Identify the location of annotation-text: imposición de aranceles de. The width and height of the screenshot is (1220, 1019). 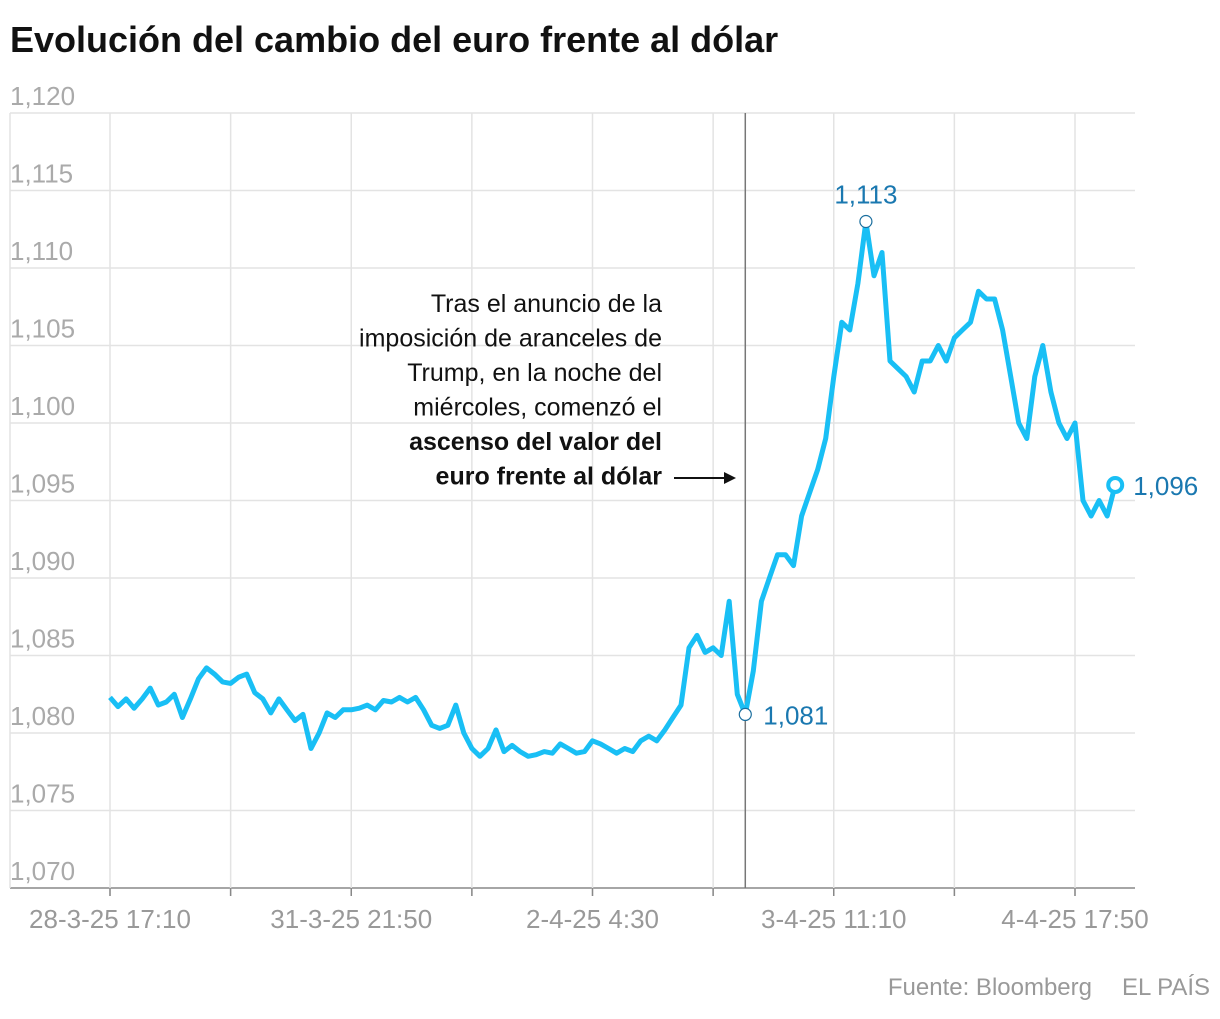
(510, 339).